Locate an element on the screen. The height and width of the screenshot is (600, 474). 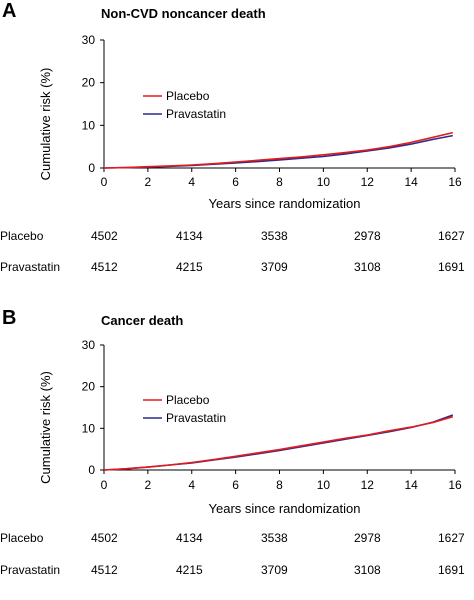
panel-letter: A is located at coordinates (9, 11).